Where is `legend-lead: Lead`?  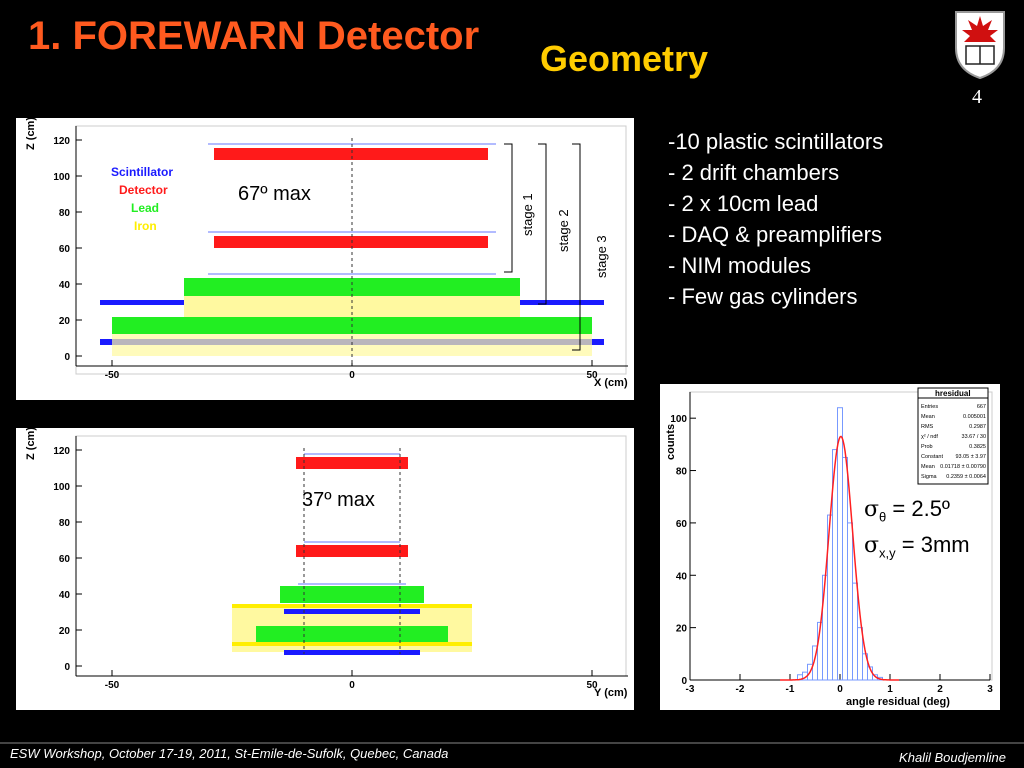 legend-lead: Lead is located at coordinates (145, 208).